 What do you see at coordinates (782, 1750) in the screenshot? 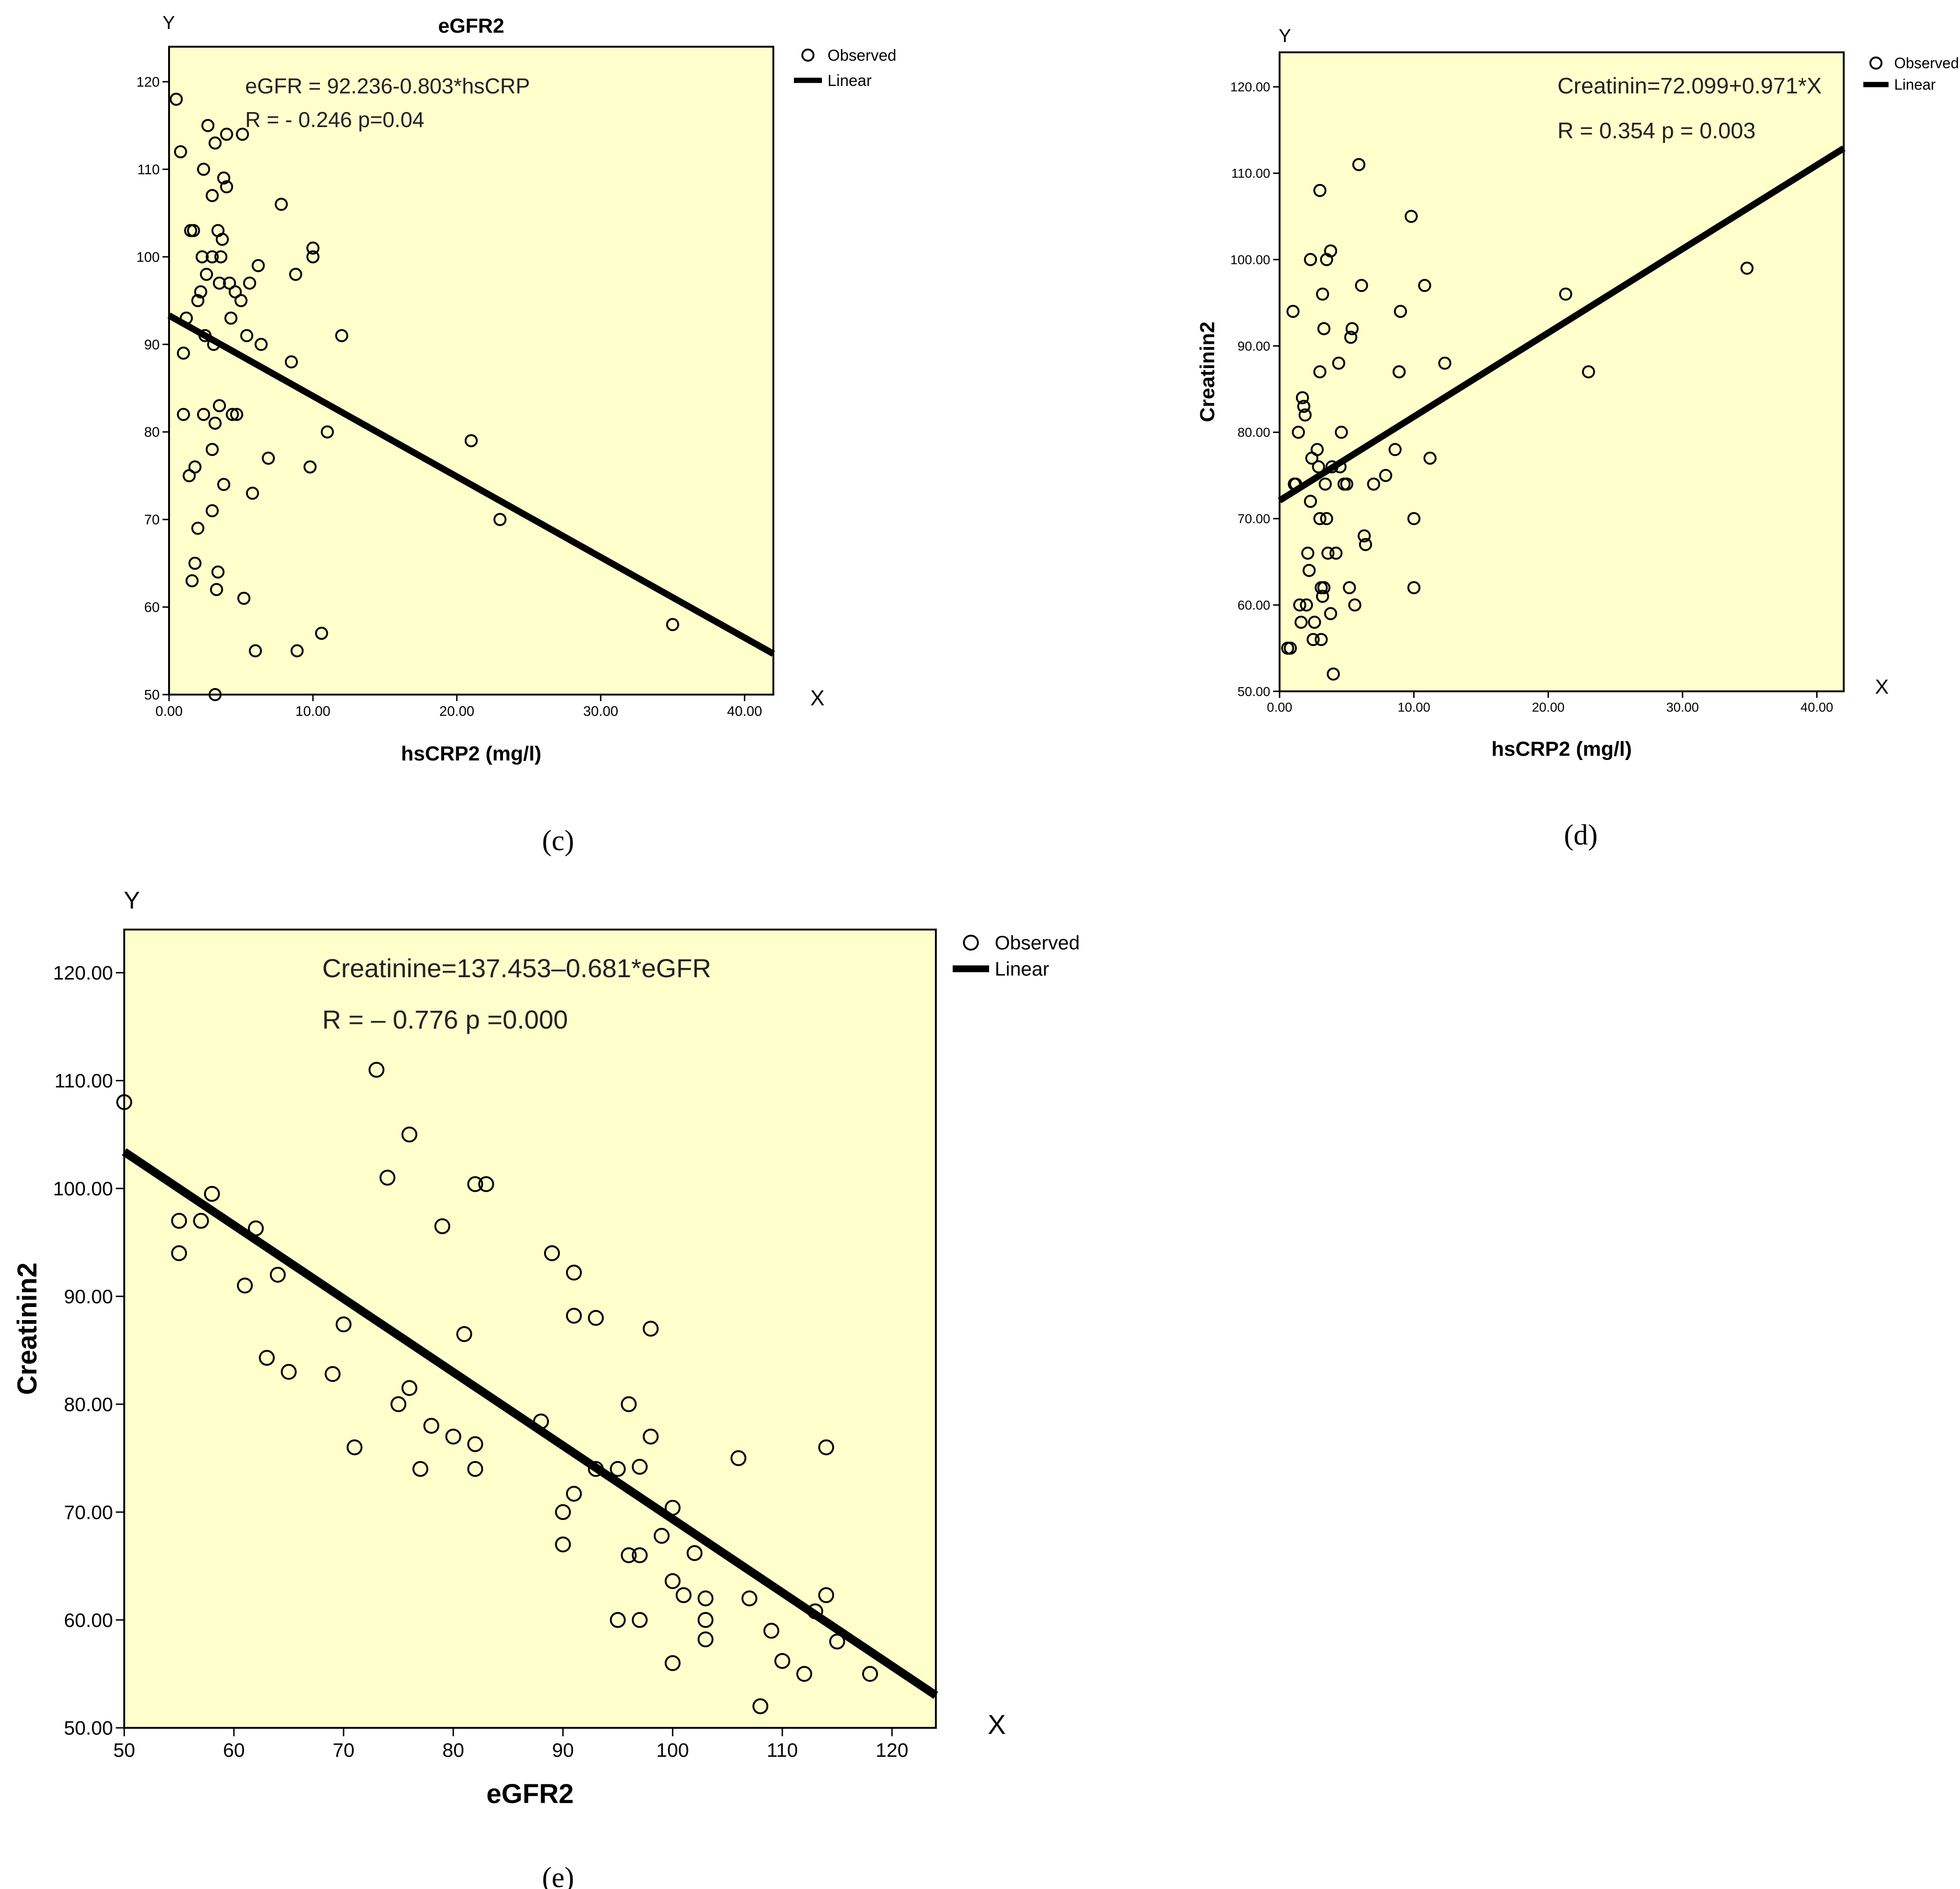
I see `x-tick-label: 110` at bounding box center [782, 1750].